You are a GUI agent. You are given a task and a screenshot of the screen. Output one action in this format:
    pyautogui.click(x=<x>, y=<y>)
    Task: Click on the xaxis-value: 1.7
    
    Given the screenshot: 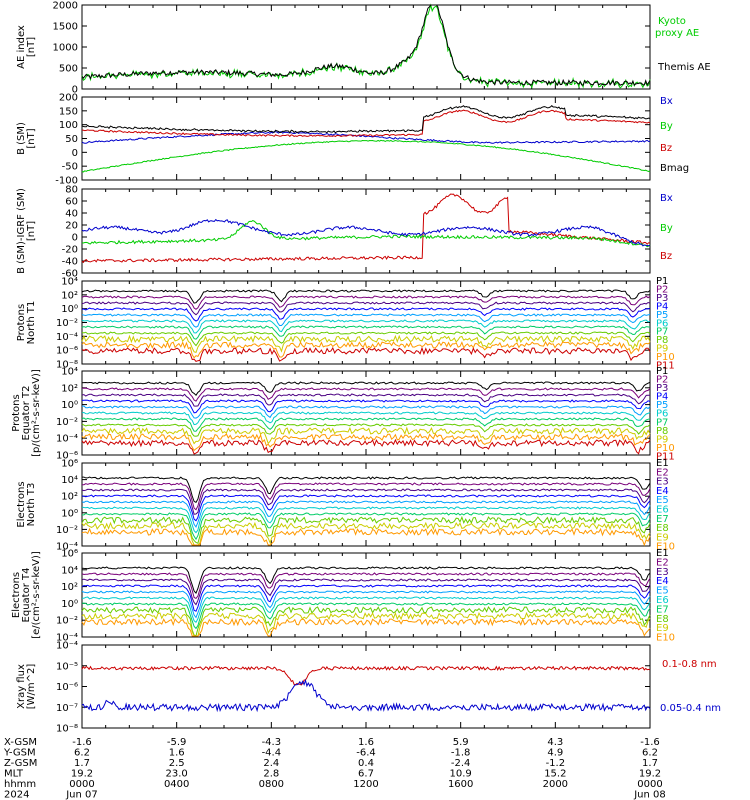 What is the action you would take?
    pyautogui.click(x=650, y=763)
    